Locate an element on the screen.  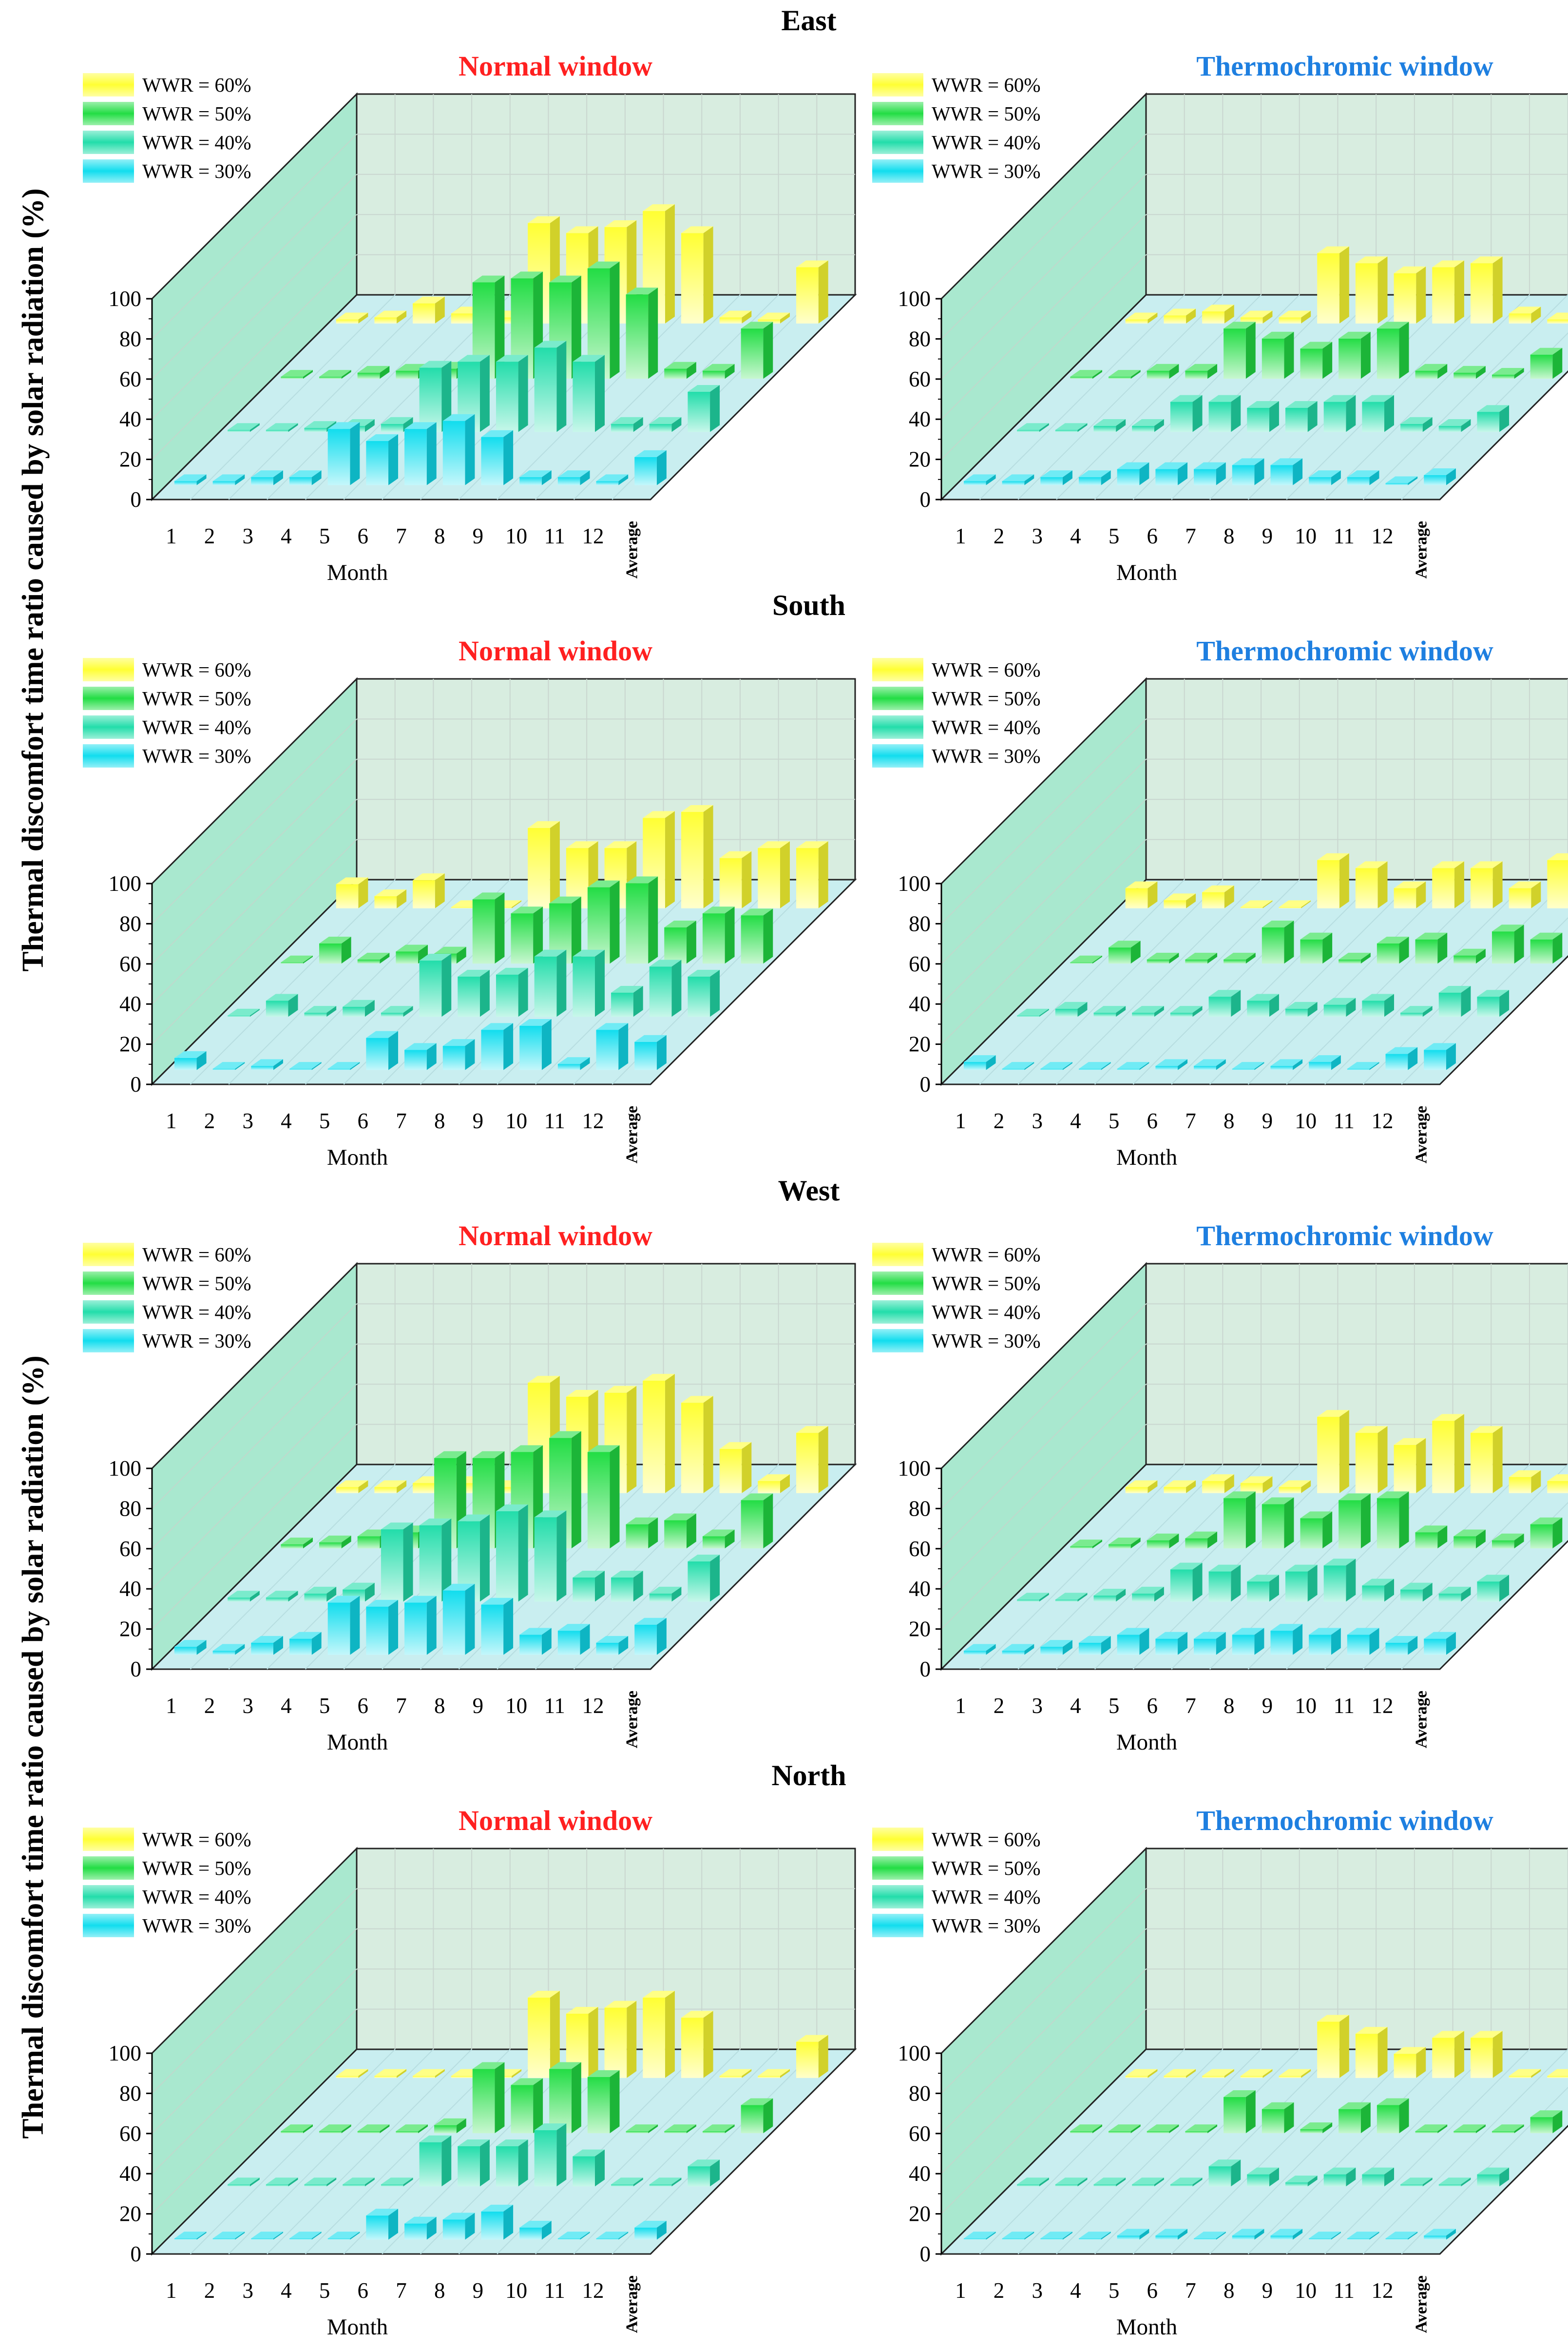
legend-label: WWR = 30% is located at coordinates (196, 1925).